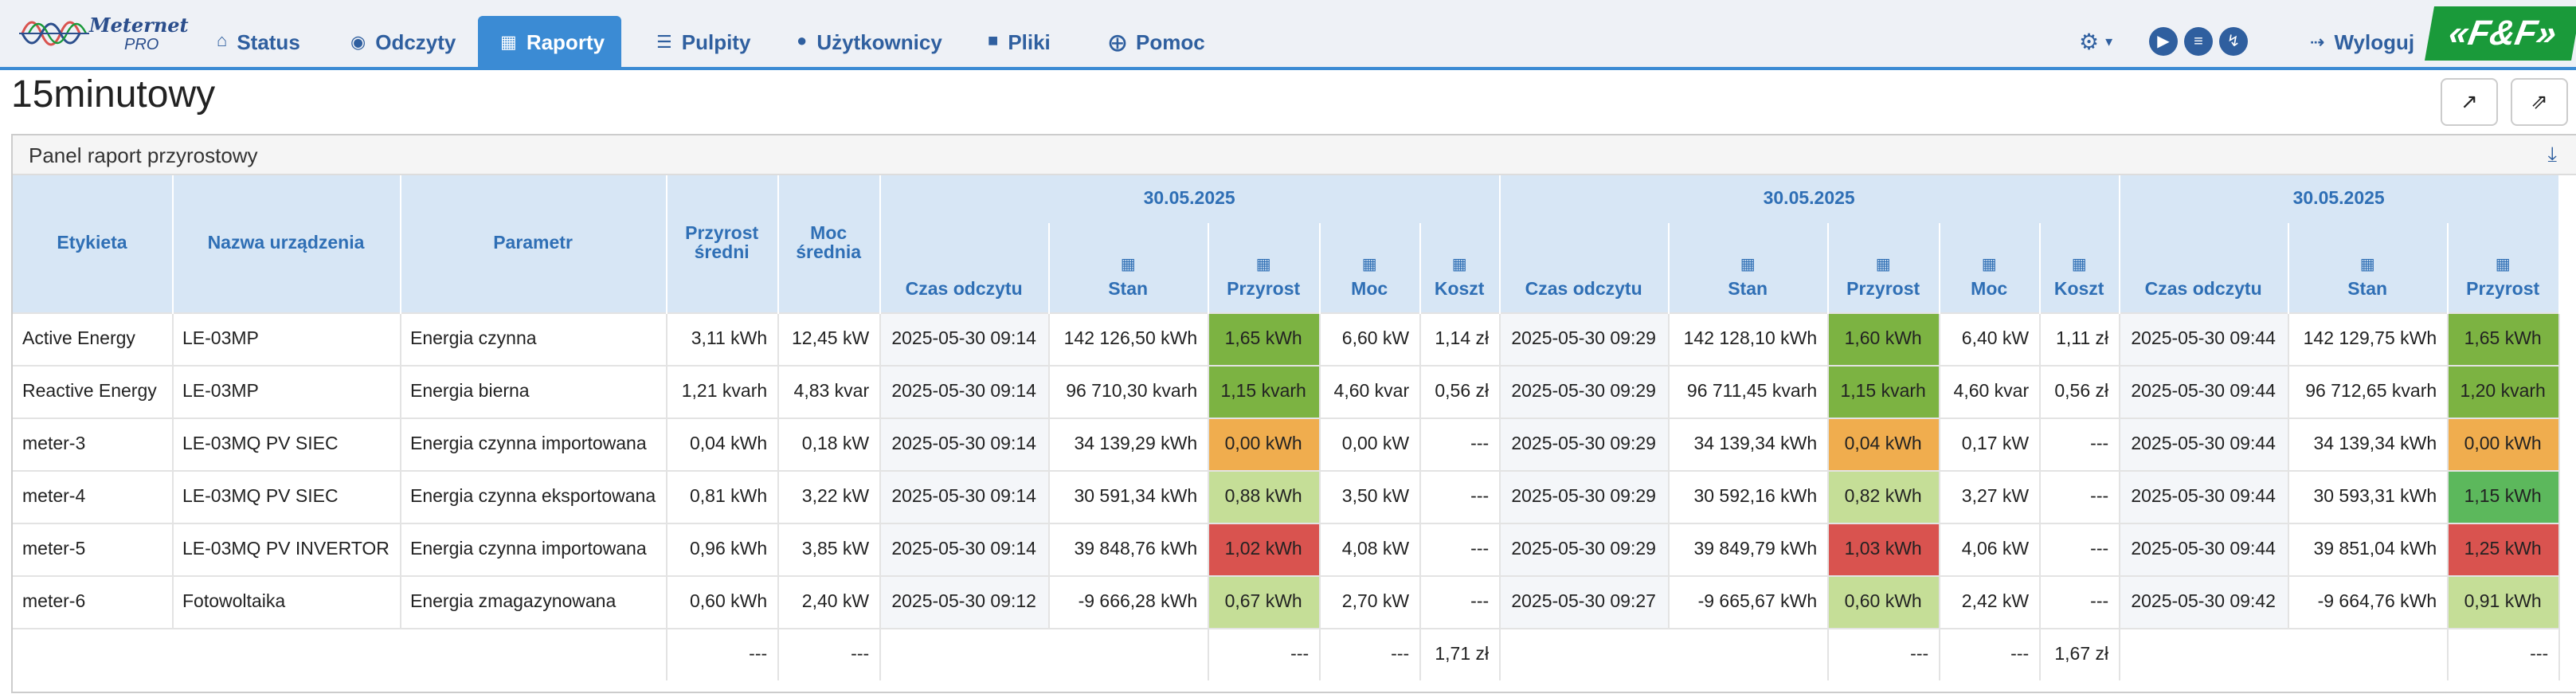 The width and height of the screenshot is (2576, 694). What do you see at coordinates (2233, 41) in the screenshot?
I see `plug-icon: ↯` at bounding box center [2233, 41].